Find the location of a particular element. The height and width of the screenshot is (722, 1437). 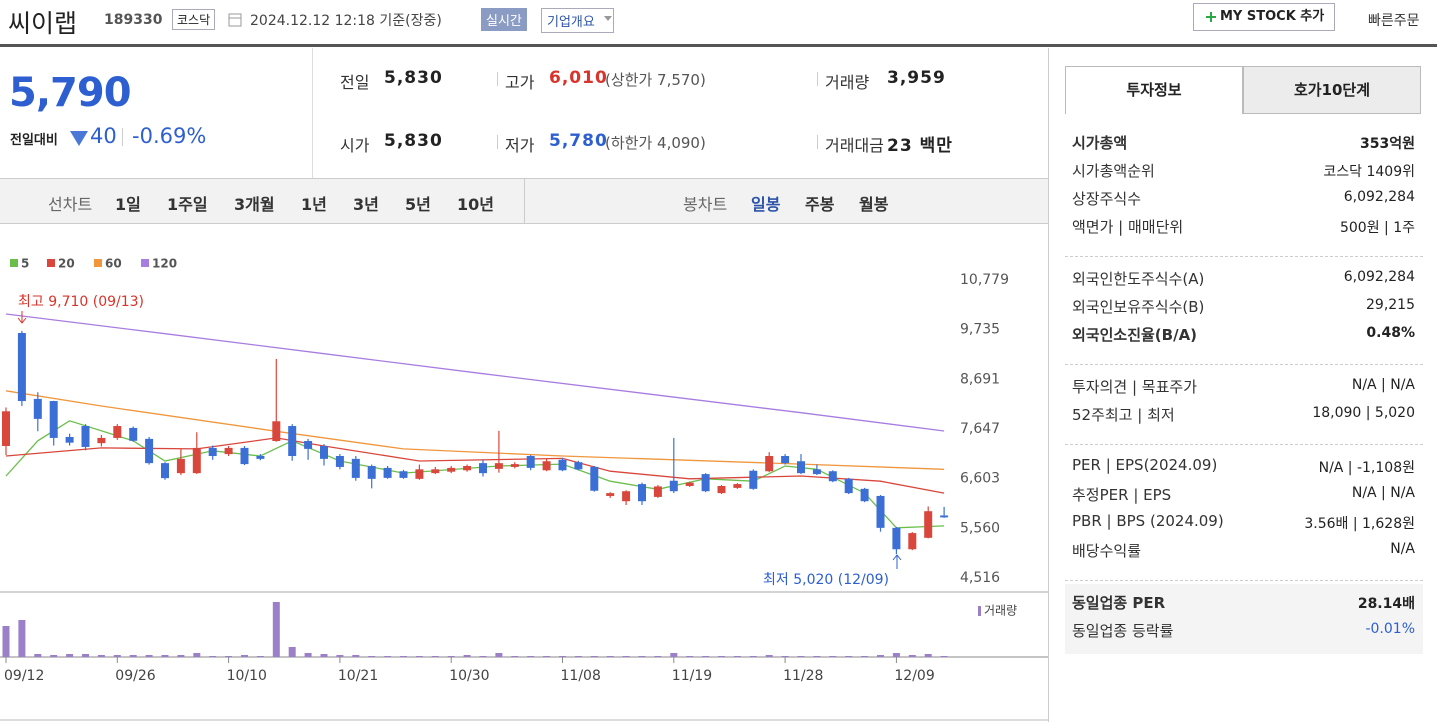

info-row: 외국인한도주식수(A) 6,092,284 is located at coordinates (1243, 279).